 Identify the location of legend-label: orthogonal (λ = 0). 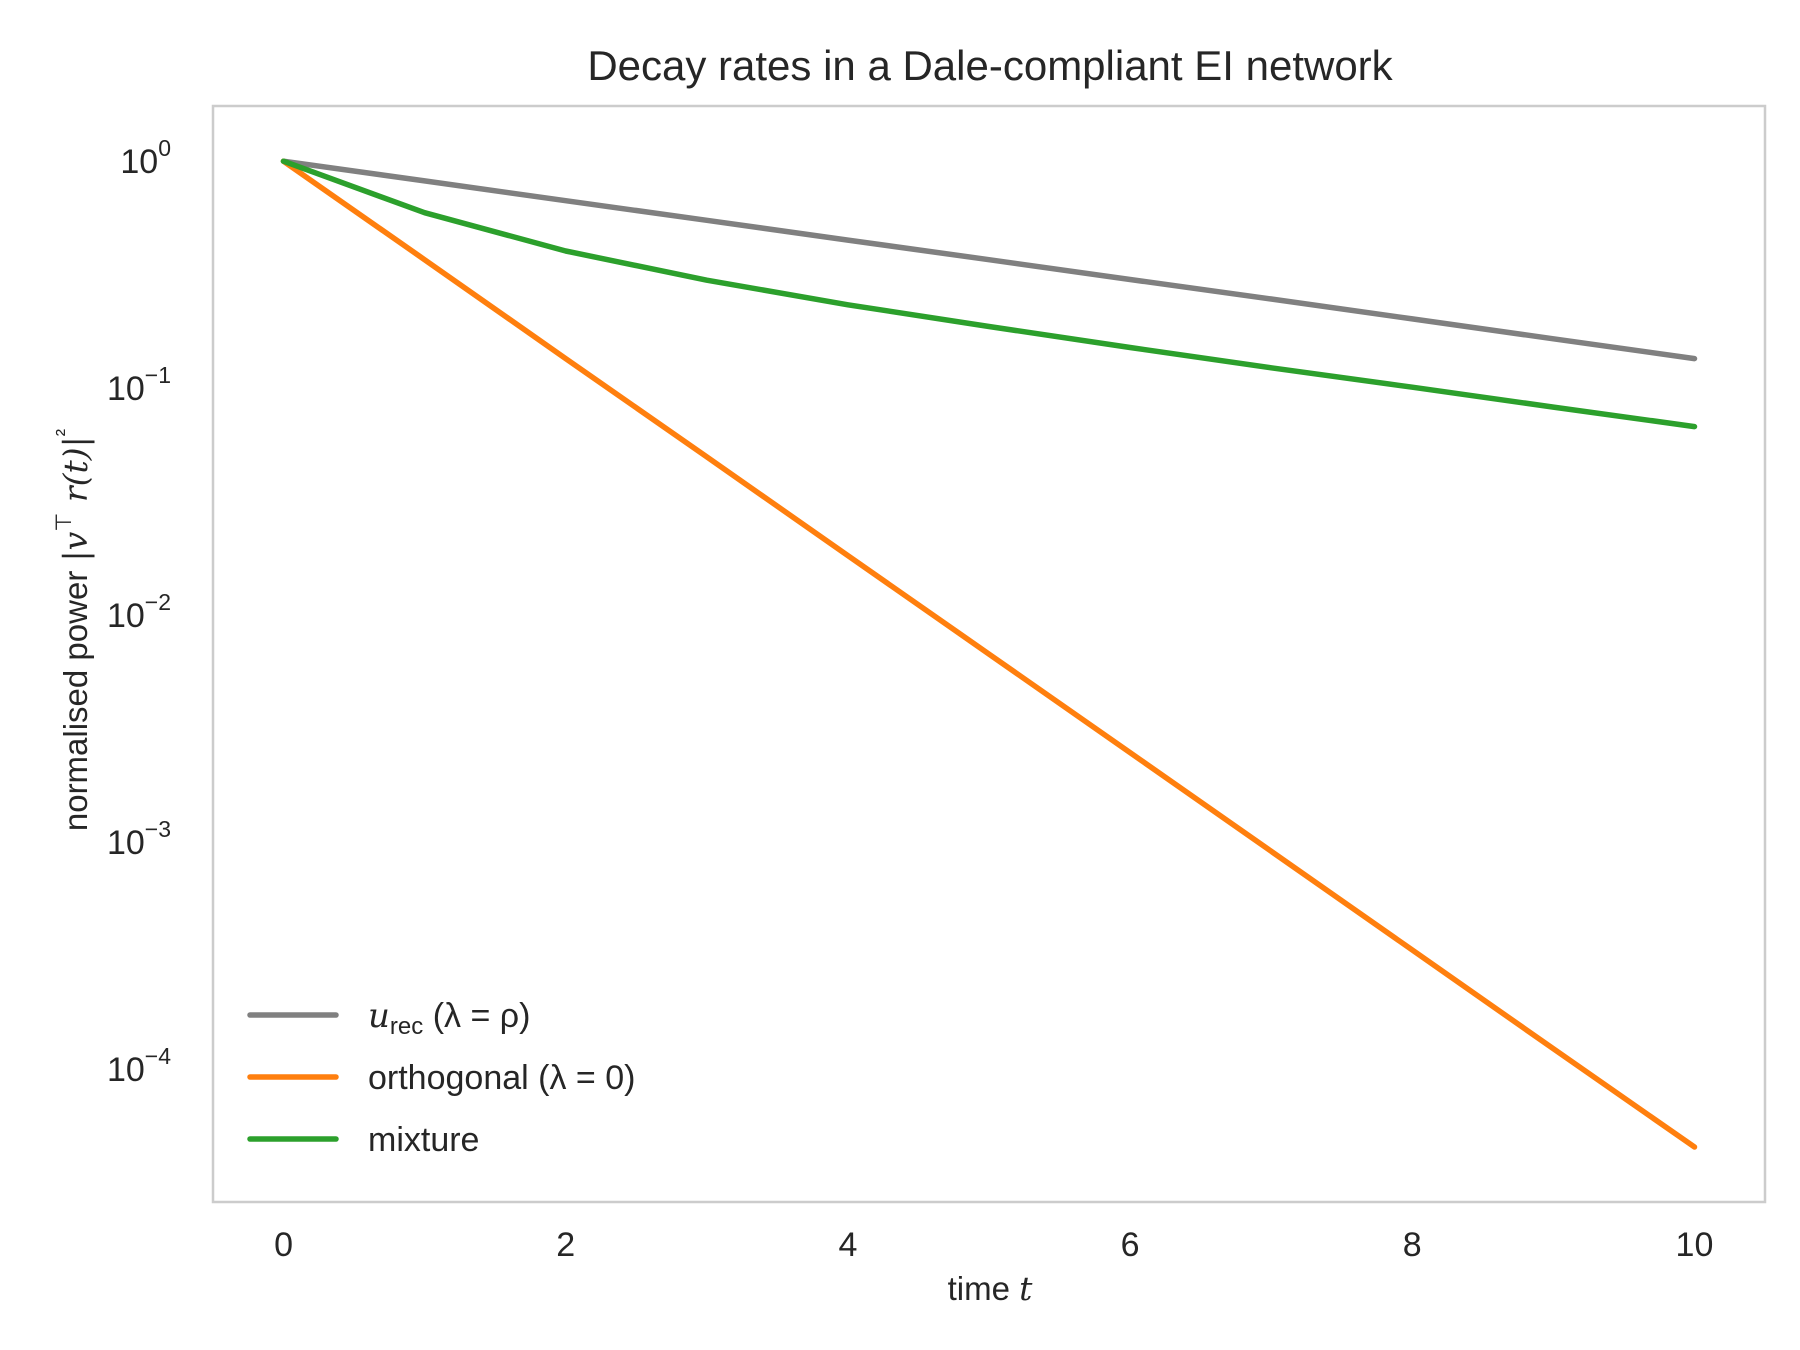
(501, 1078).